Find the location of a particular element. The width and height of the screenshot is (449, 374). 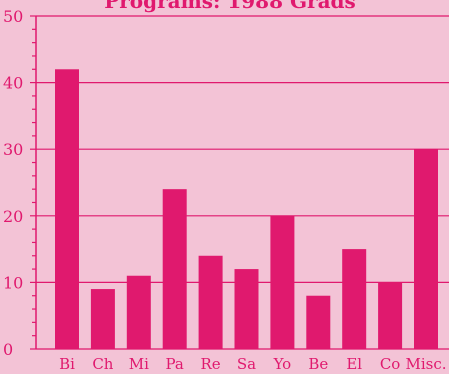

x-category-label: Co is located at coordinates (390, 364).